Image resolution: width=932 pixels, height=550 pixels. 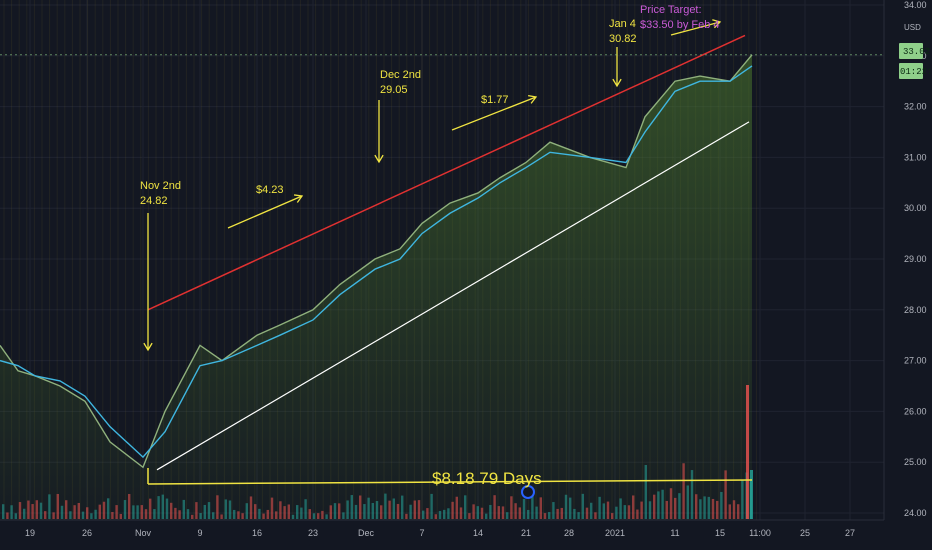 What do you see at coordinates (915, 462) in the screenshot?
I see `y-tick-label: 25.00` at bounding box center [915, 462].